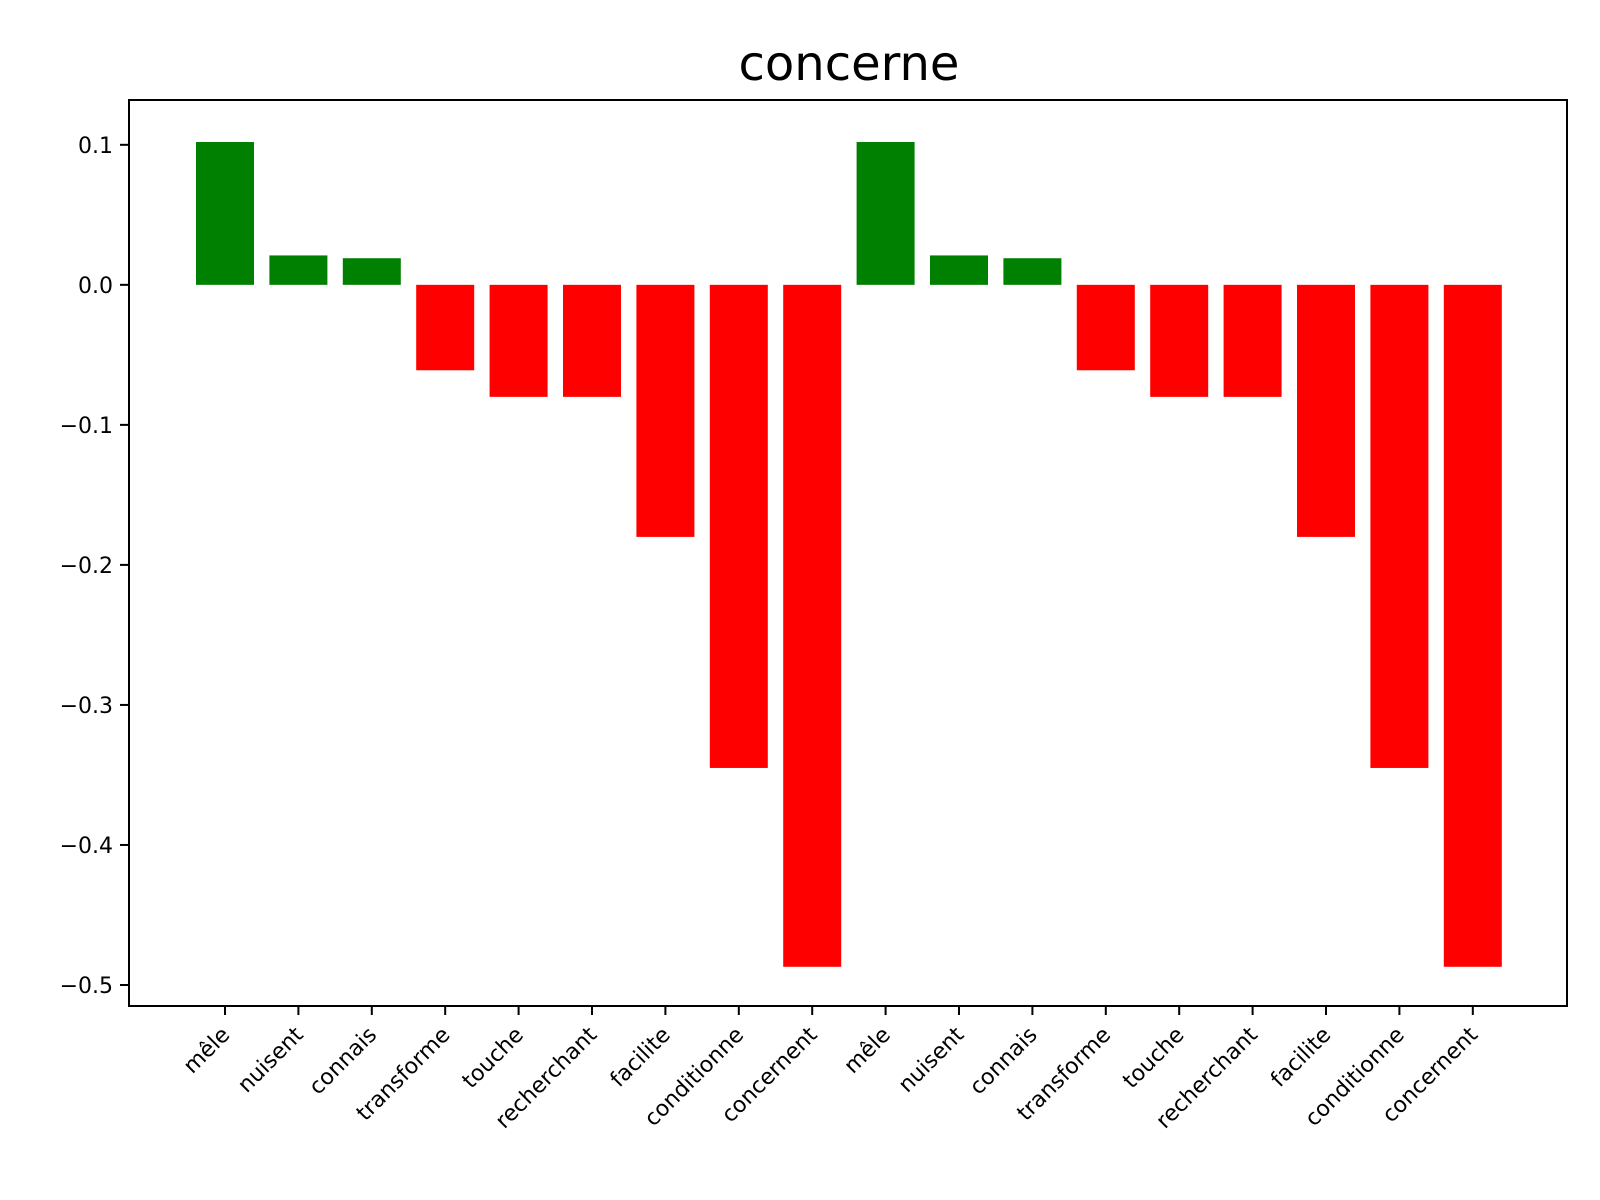 The image size is (1600, 1200). I want to click on y-tick-label: −0.4, so click(86, 846).